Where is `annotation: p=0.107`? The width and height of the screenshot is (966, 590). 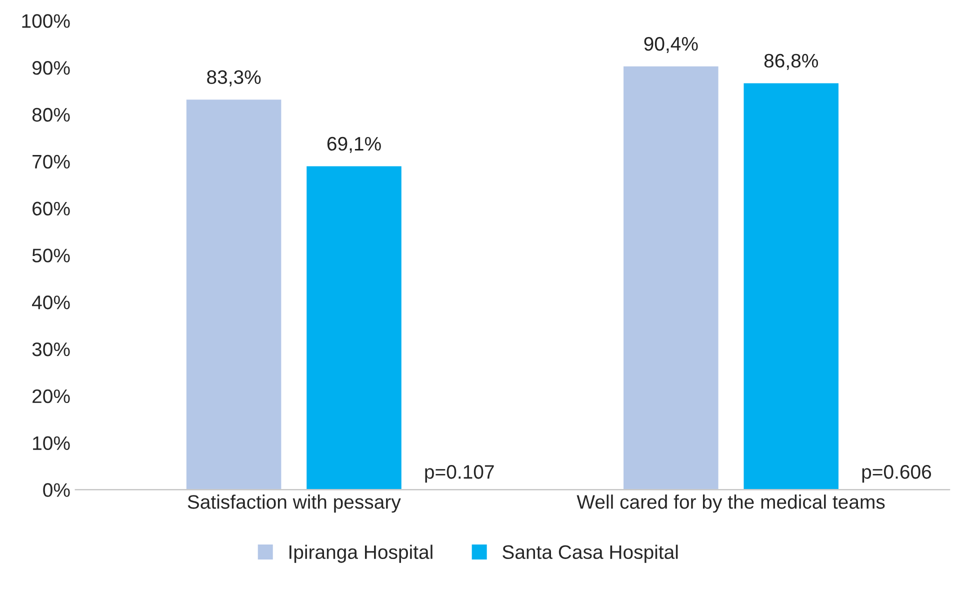 annotation: p=0.107 is located at coordinates (459, 474).